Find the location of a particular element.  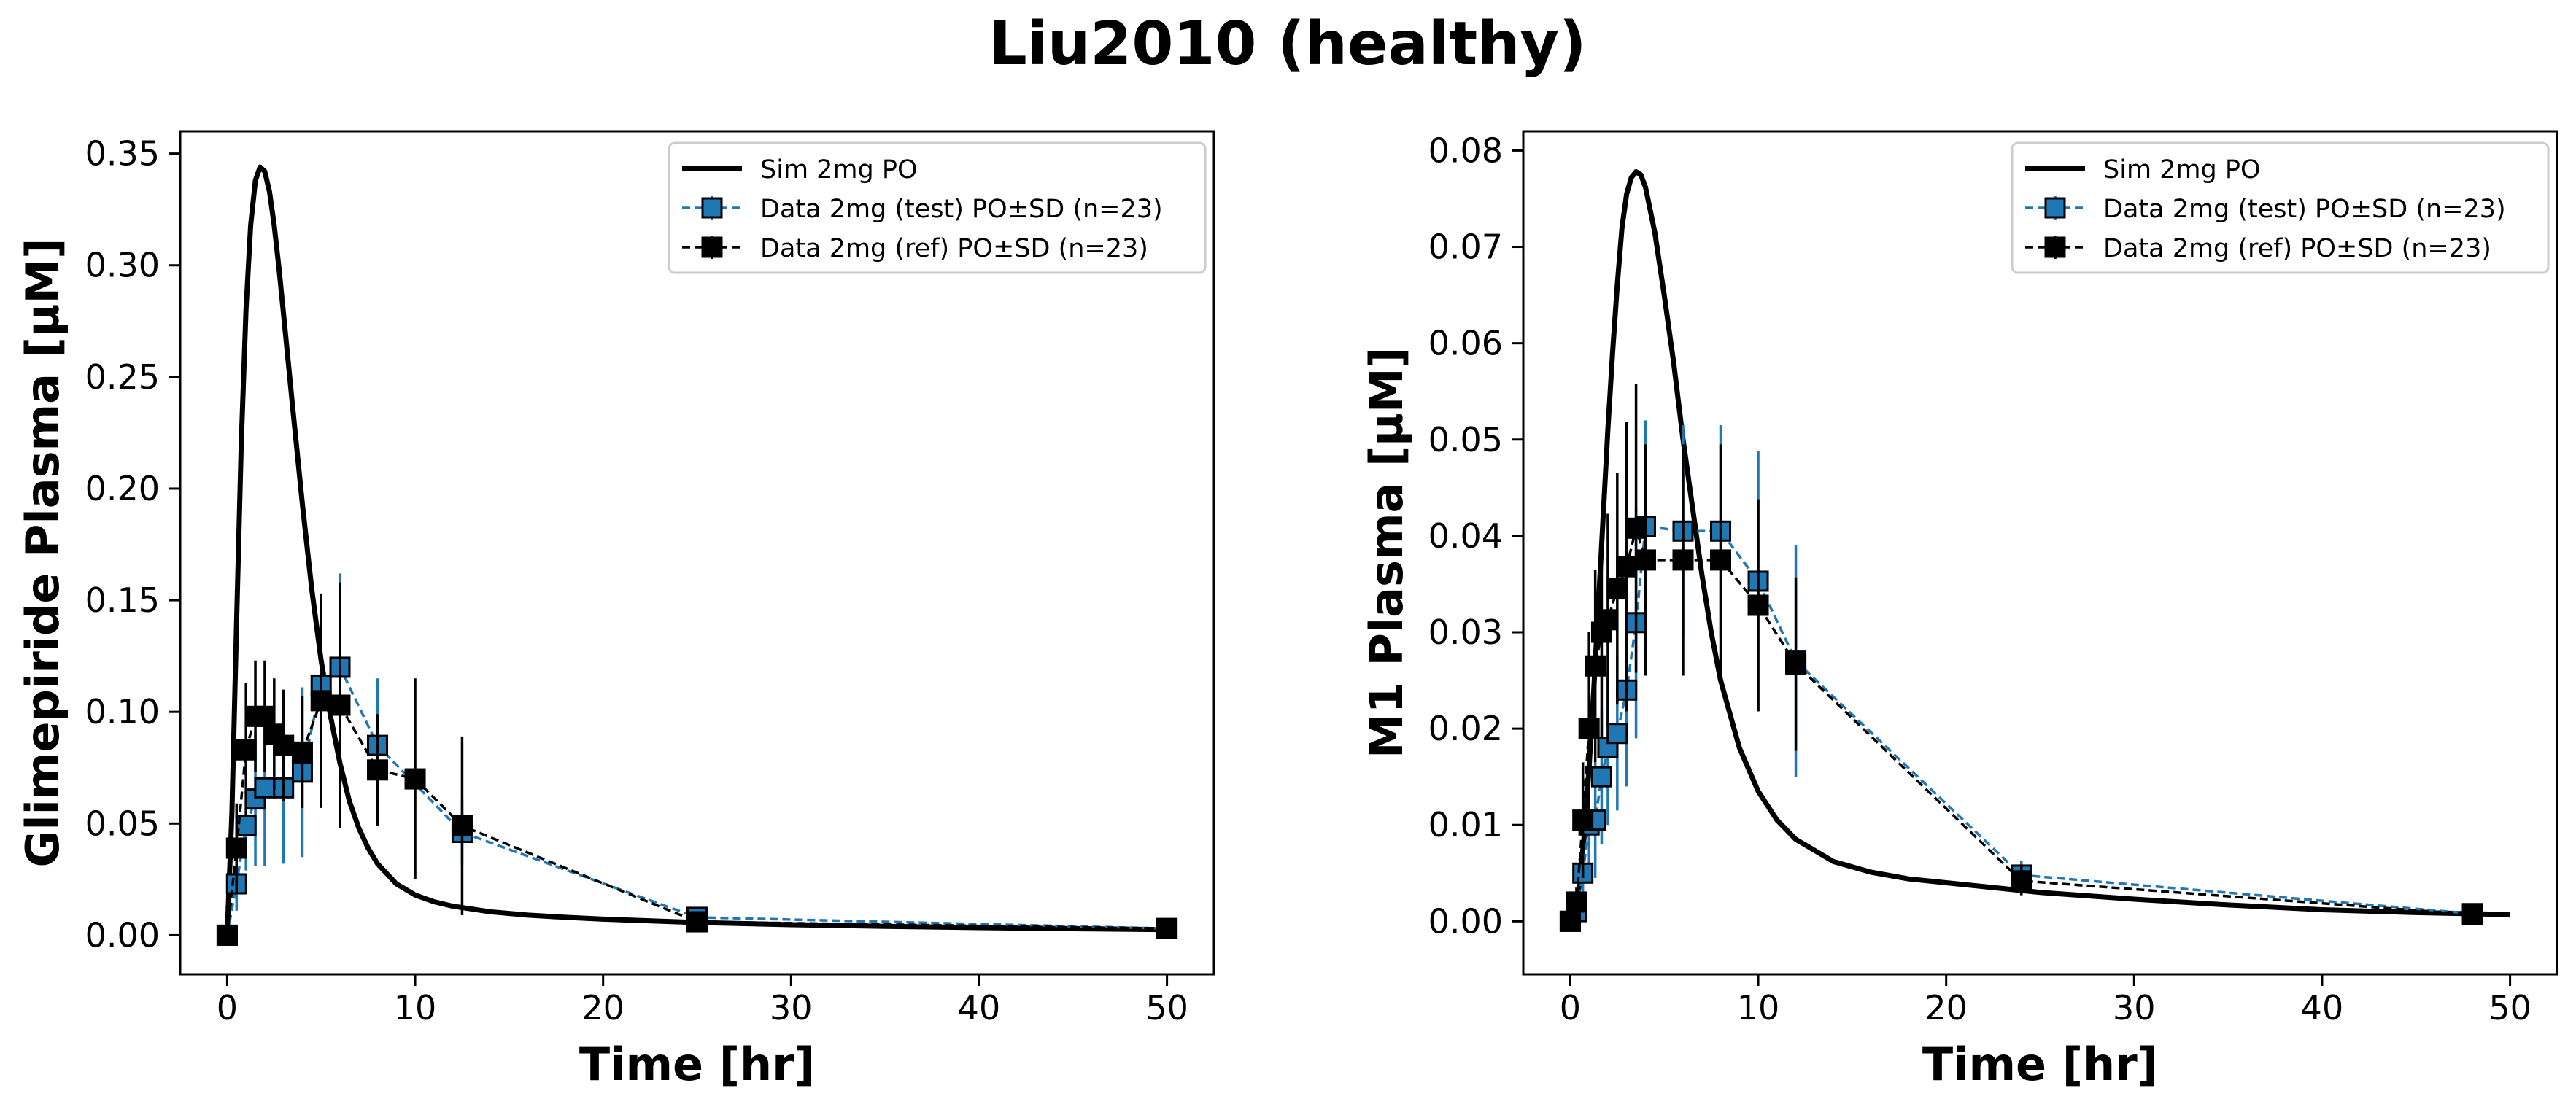

y-tick-label: 0.02 is located at coordinates (1465, 728).